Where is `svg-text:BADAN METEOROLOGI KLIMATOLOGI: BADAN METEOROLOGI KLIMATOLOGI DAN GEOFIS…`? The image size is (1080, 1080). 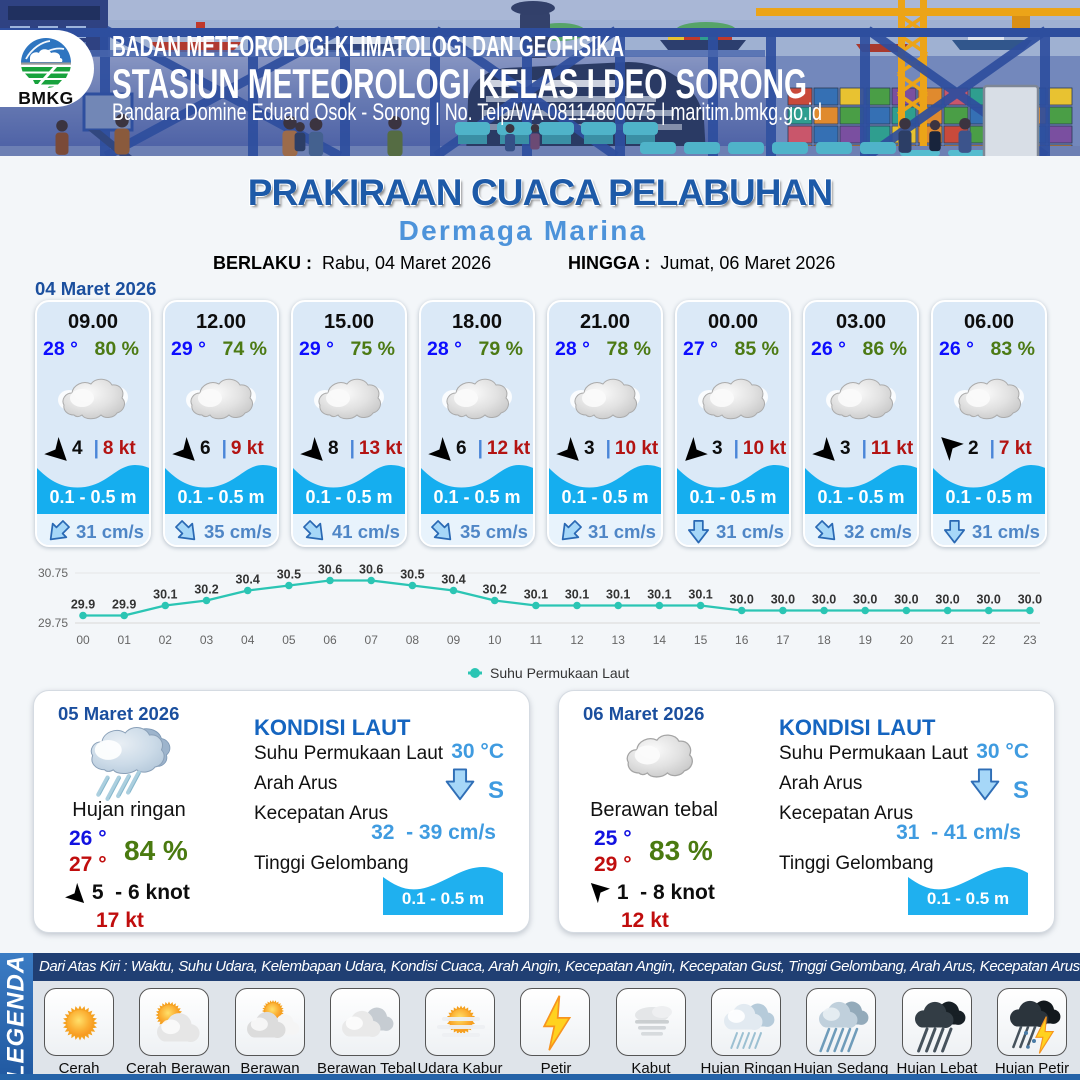
svg-text:BADAN METEOROLOGI KLIMATOLOGI: BADAN METEOROLOGI KLIMATOLOGI DAN GEOFIS… is located at coordinates (368, 47).